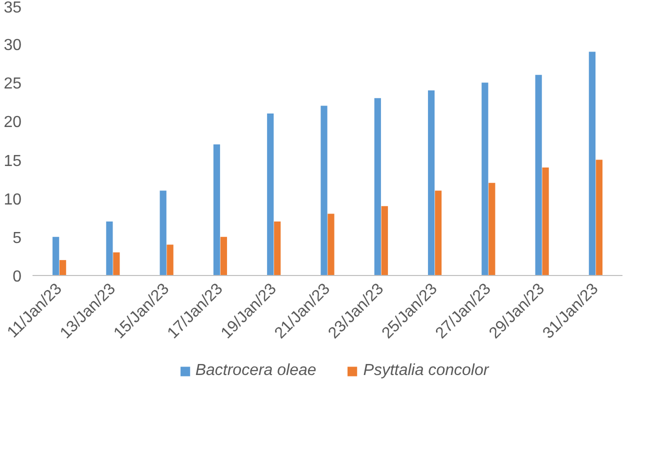 The height and width of the screenshot is (458, 664). I want to click on y-tick-label: 10, so click(13, 199).